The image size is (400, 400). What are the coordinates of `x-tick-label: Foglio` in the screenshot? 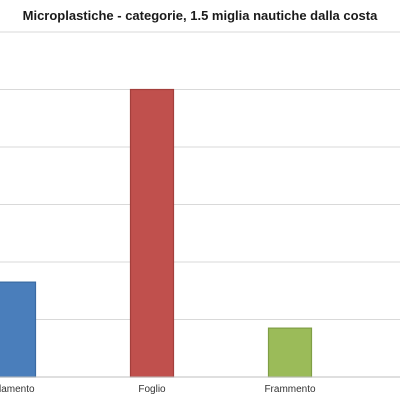 It's located at (152, 389).